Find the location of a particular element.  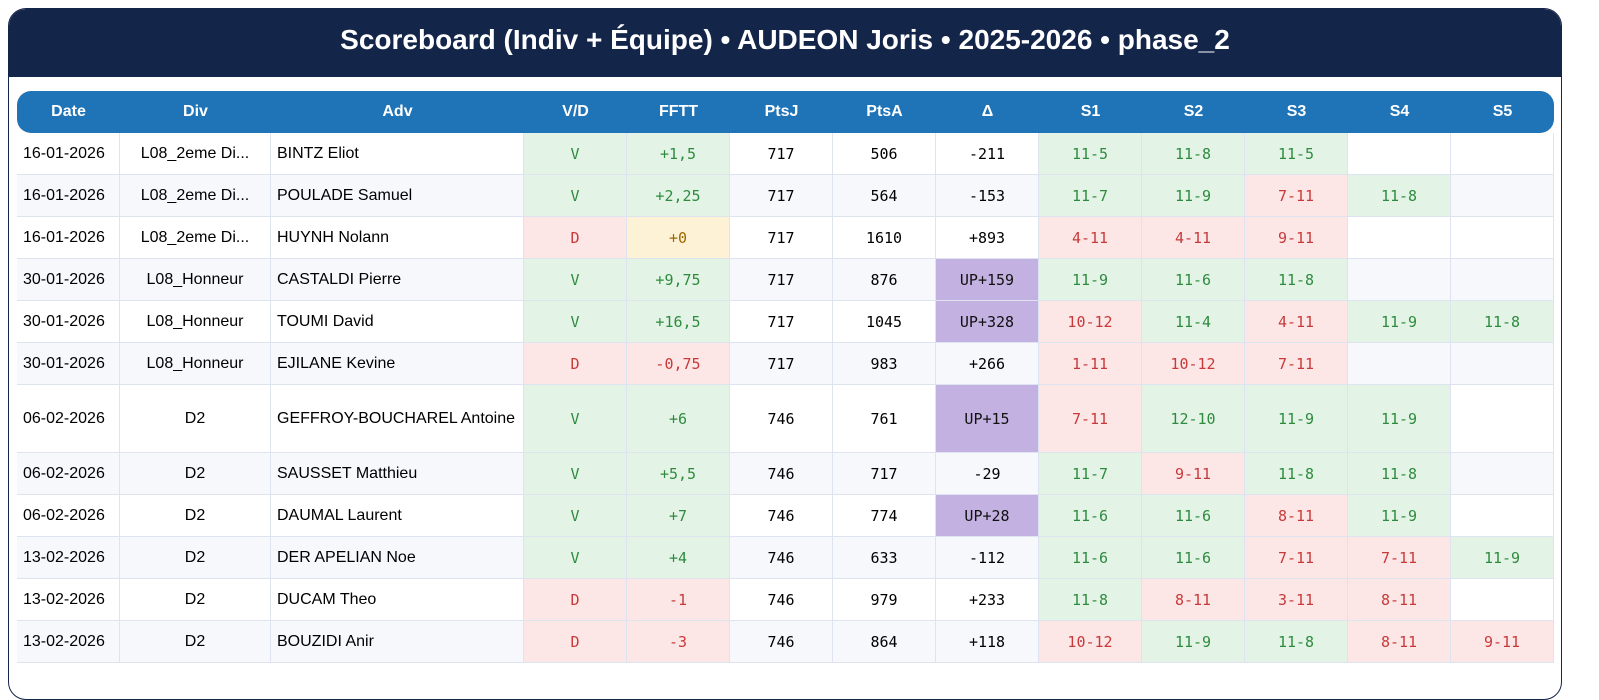

cell: +233 is located at coordinates (987, 600).